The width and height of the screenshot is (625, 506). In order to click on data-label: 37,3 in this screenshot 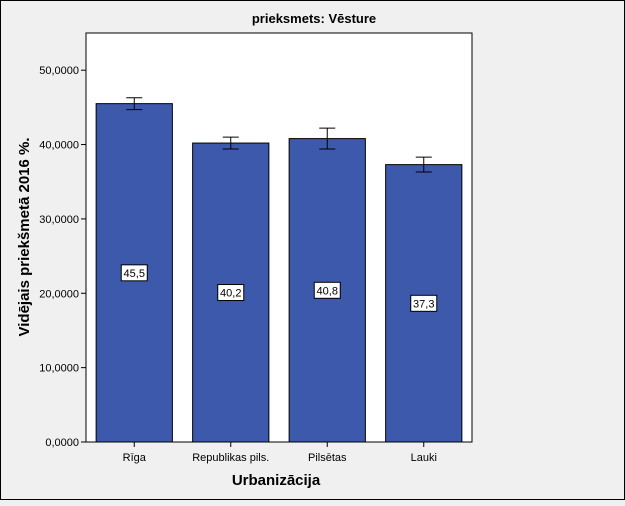, I will do `click(423, 304)`.